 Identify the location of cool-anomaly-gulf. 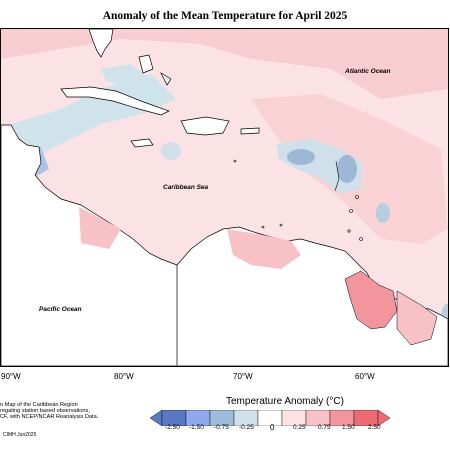
(93, 114).